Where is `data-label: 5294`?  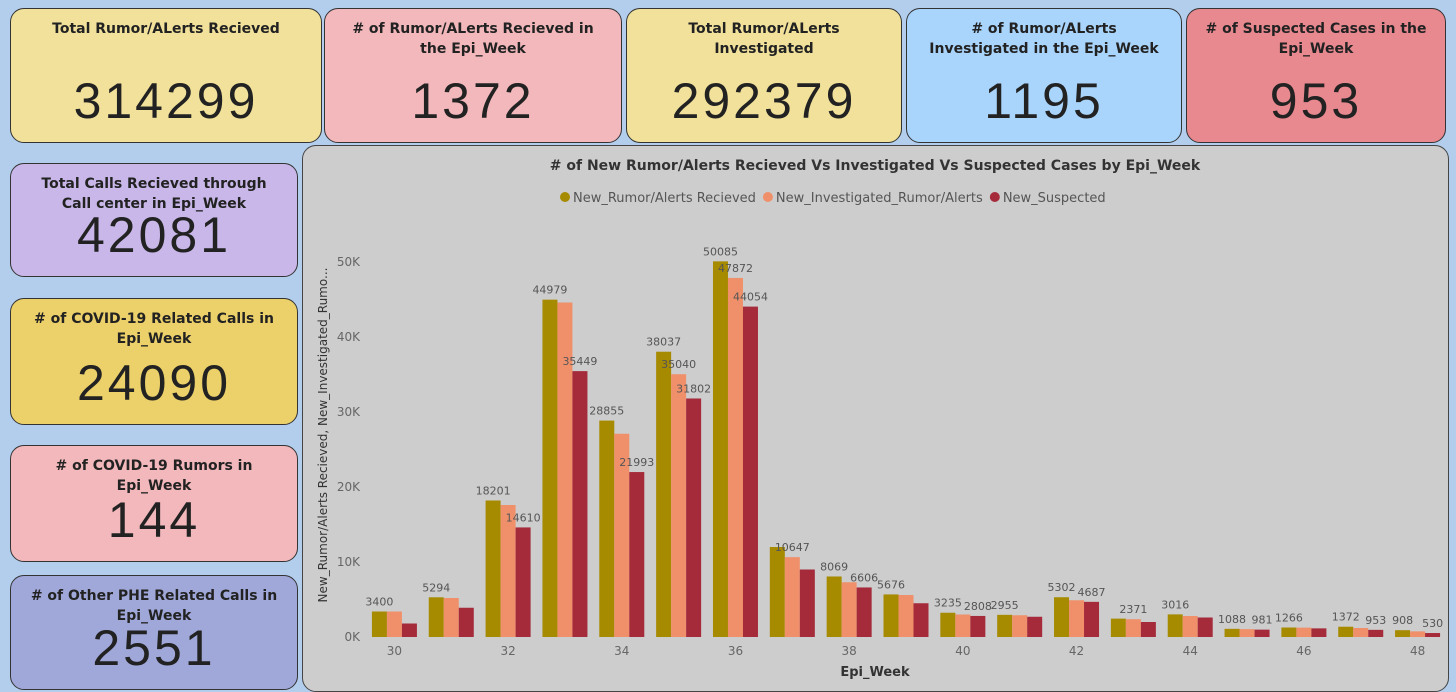
data-label: 5294 is located at coordinates (436, 587).